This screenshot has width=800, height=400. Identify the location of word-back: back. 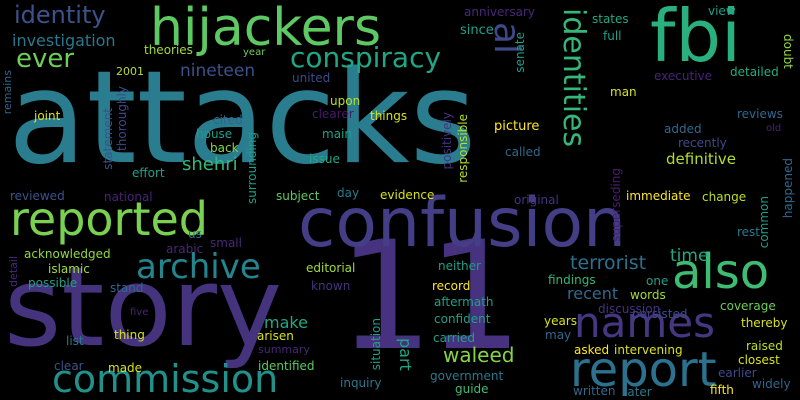
(224, 148).